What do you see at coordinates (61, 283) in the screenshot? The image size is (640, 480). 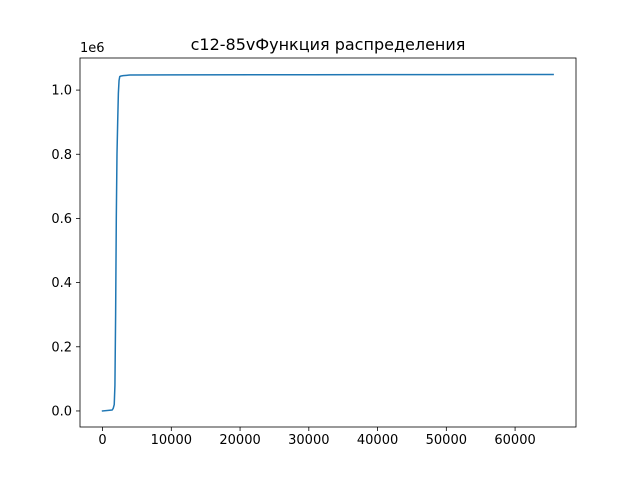 I see `y-tick-label: 0.4` at bounding box center [61, 283].